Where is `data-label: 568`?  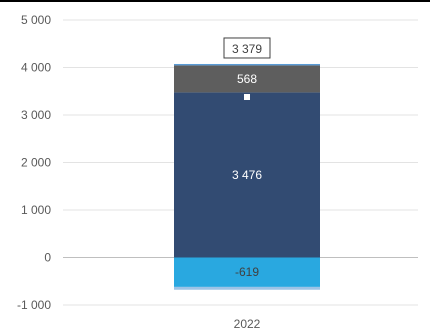
data-label: 568 is located at coordinates (247, 79).